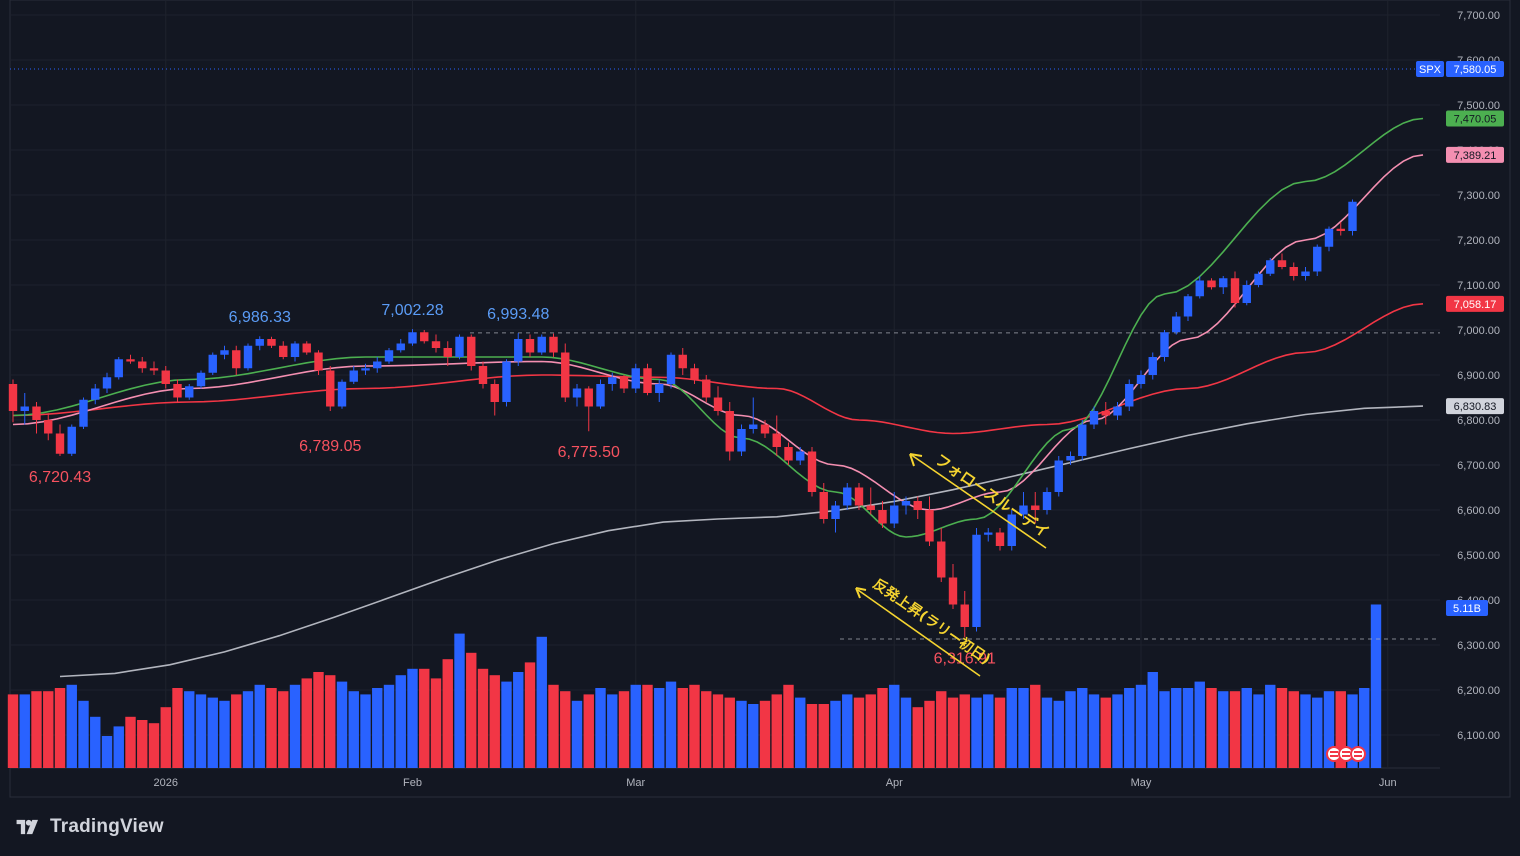  I want to click on y-tick-label: 7,300.00, so click(1478, 196).